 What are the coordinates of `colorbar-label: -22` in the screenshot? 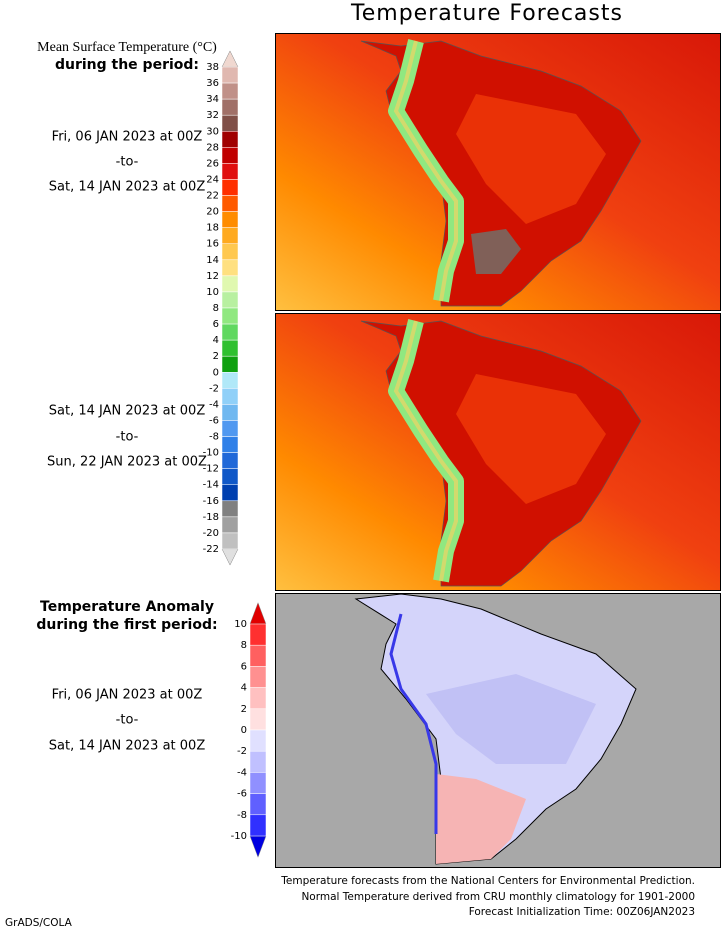 It's located at (211, 549).